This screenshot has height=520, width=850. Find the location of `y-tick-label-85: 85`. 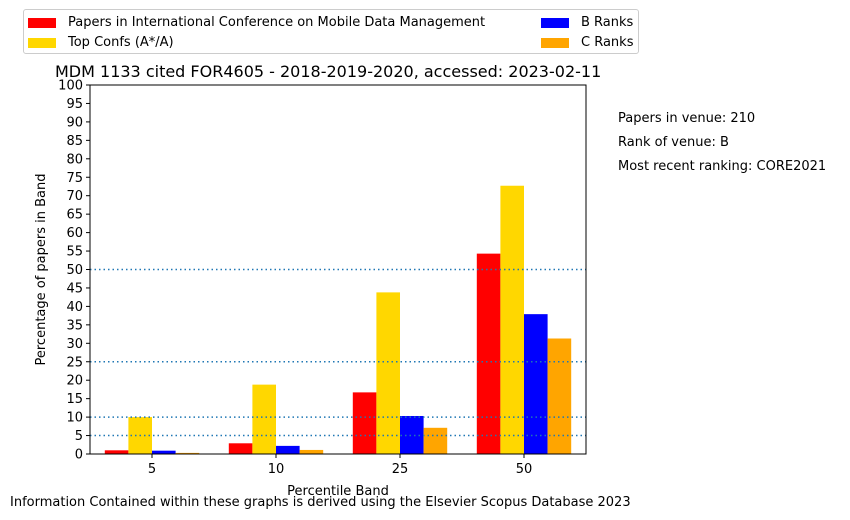

y-tick-label-85: 85 is located at coordinates (74, 141).